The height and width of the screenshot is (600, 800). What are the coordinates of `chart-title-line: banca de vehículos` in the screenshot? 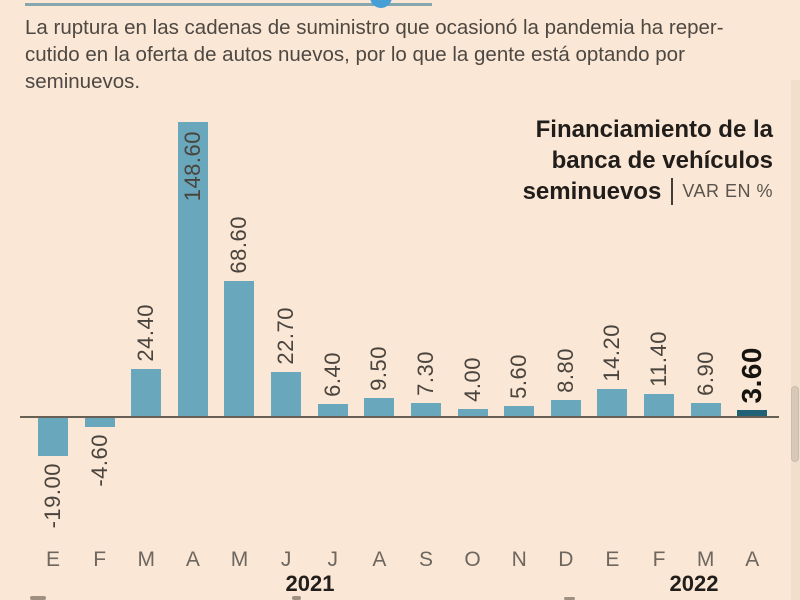 It's located at (662, 160).